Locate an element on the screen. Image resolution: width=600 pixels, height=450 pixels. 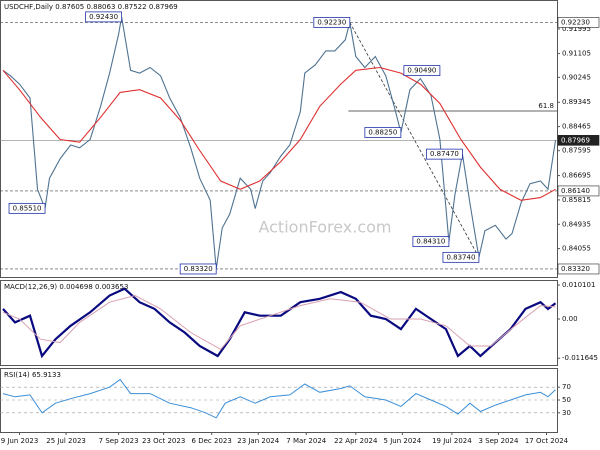
panel-title: MACD(12,26,9) 0.004698 0.003653 is located at coordinates (66, 287).